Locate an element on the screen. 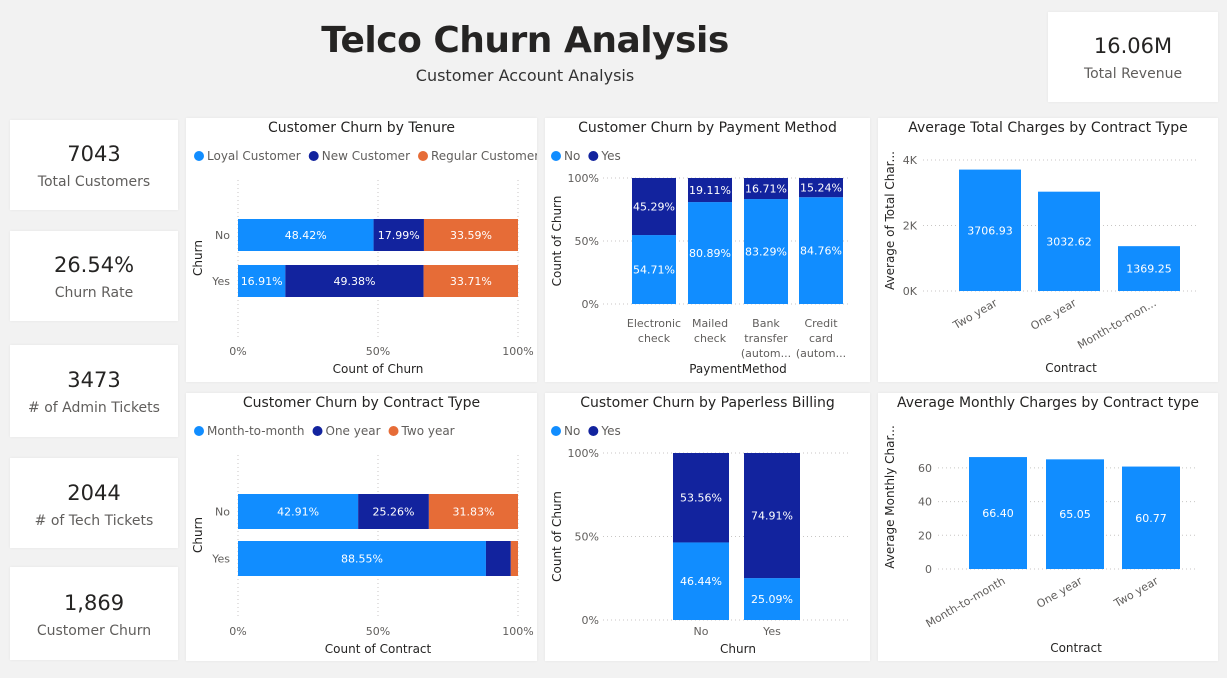 This screenshot has width=1227, height=678. data-label: 80.89% is located at coordinates (710, 253).